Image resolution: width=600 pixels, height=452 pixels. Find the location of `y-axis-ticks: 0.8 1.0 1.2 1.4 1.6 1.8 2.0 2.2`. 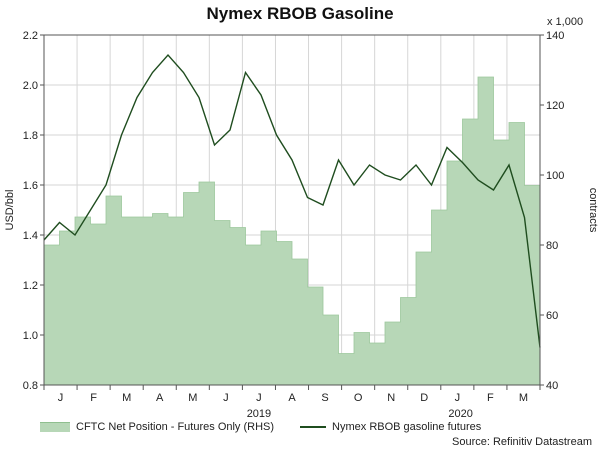

y-axis-ticks: 0.8 1.0 1.2 1.4 1.6 1.8 2.0 2.2 is located at coordinates (33, 211).